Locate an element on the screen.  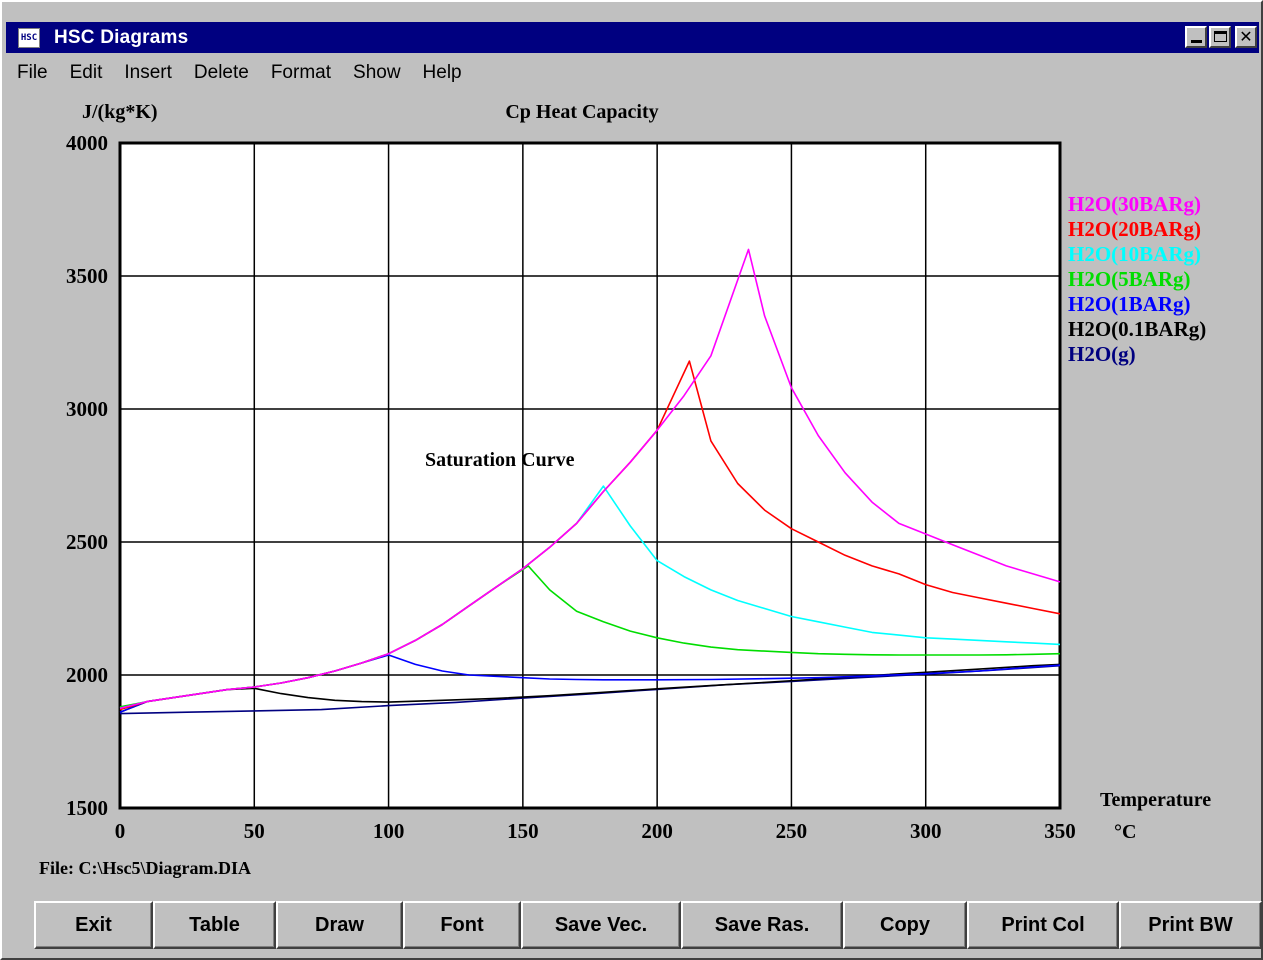
close-button: ✕ is located at coordinates (1246, 37).